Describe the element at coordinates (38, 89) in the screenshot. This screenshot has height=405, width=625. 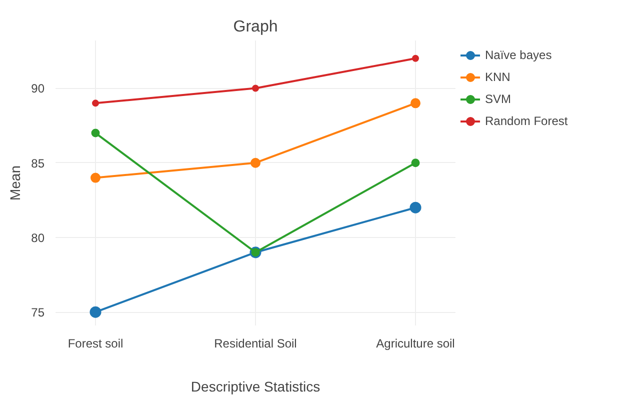
I see `y-tick-label: 90` at that location.